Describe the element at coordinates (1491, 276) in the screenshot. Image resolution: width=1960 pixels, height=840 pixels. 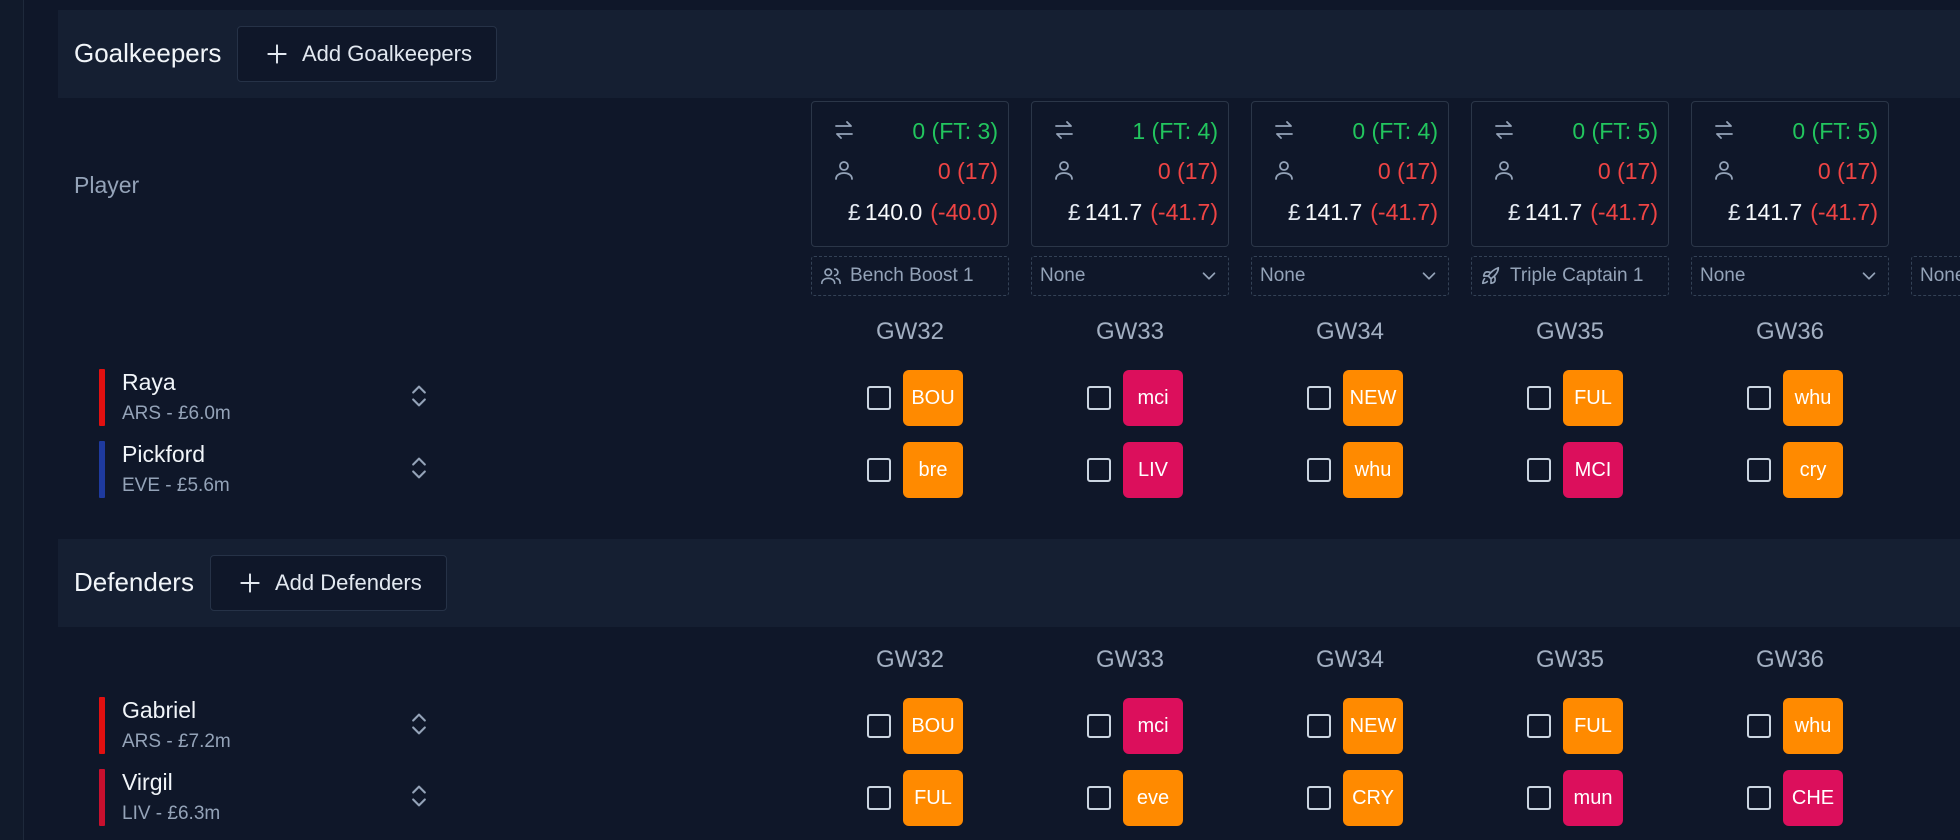
I see `chip-icon` at that location.